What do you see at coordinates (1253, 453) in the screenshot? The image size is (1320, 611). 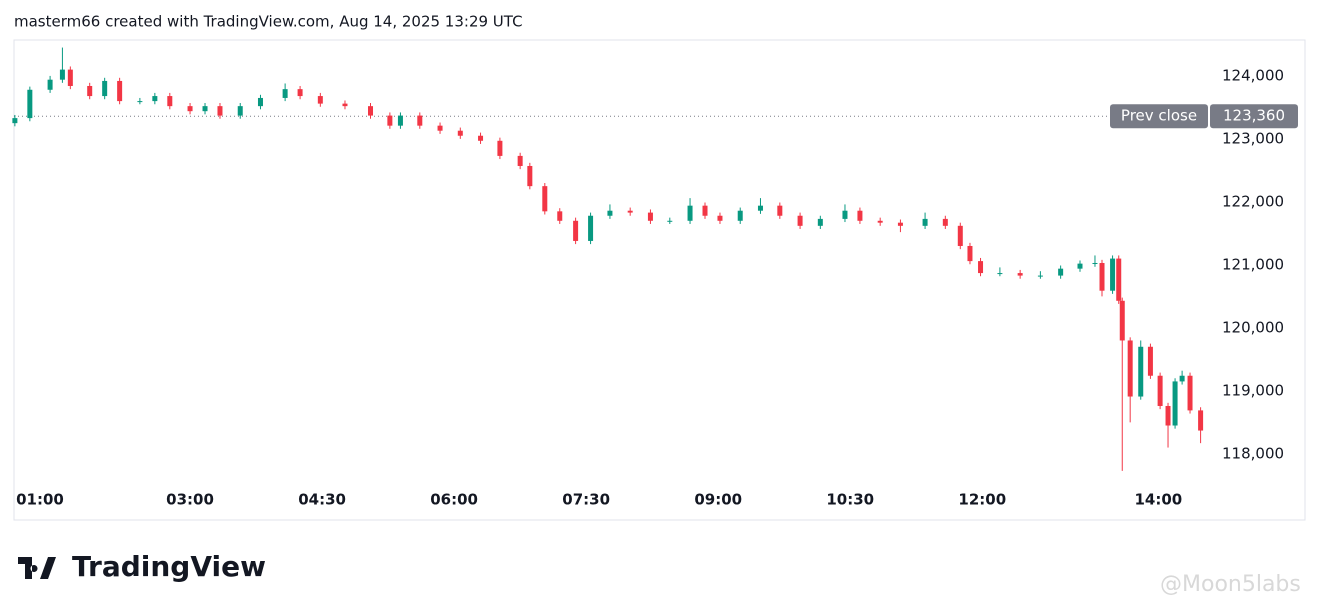 I see `y-tick-label: 118,000` at bounding box center [1253, 453].